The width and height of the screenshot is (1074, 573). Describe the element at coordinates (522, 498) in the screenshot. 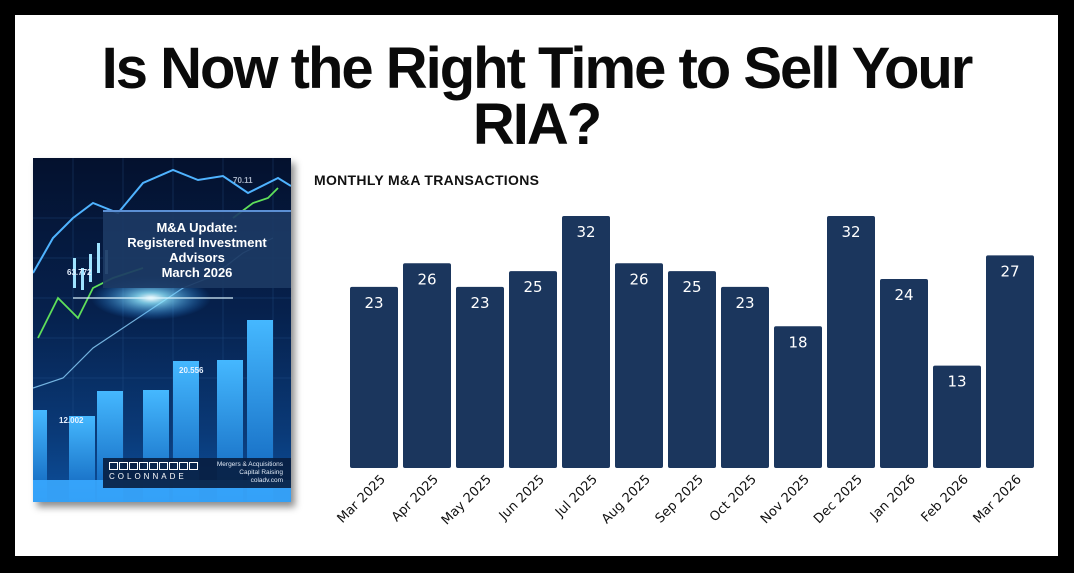

I see `x-tick-label: Jun 2025` at that location.